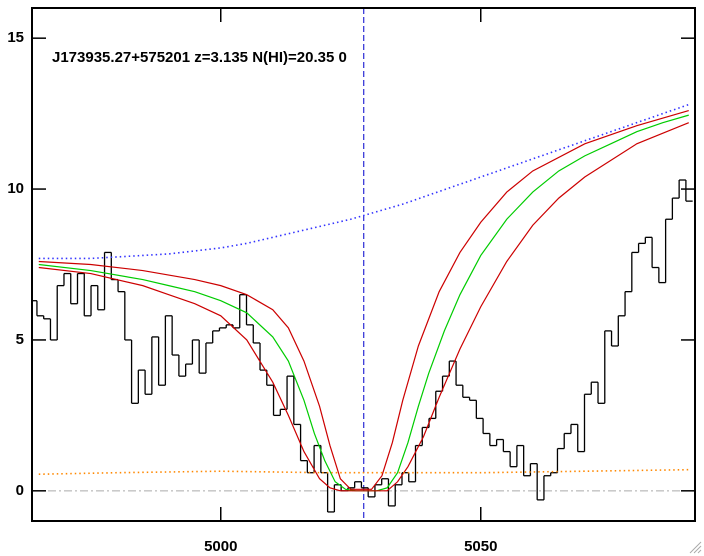  What do you see at coordinates (20, 339) in the screenshot?
I see `y-tick-label: 5` at bounding box center [20, 339].